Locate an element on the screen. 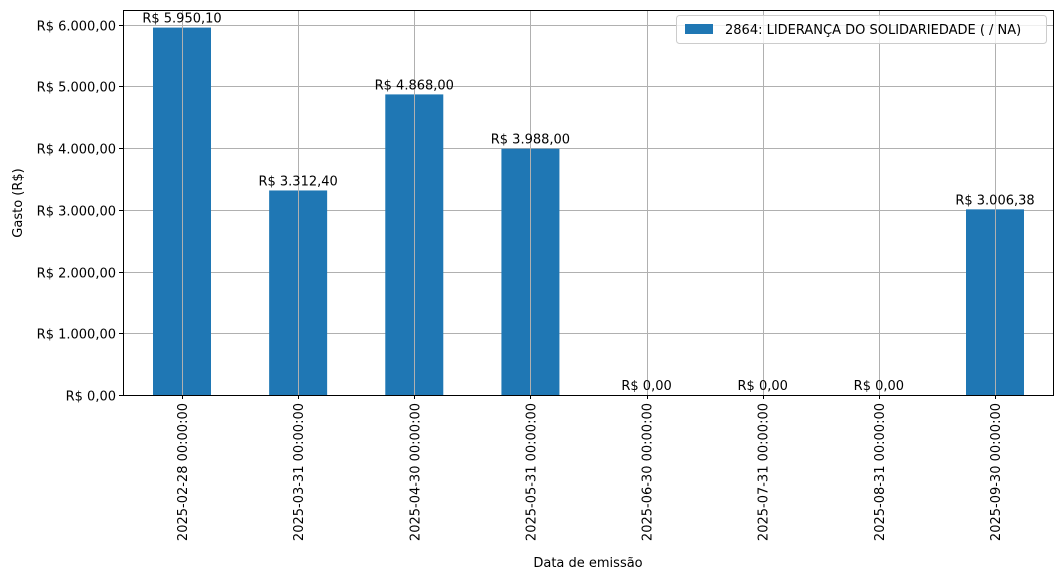 The width and height of the screenshot is (1063, 580). x-tick-label: 2025-05-31 00:00:00 is located at coordinates (531, 472).